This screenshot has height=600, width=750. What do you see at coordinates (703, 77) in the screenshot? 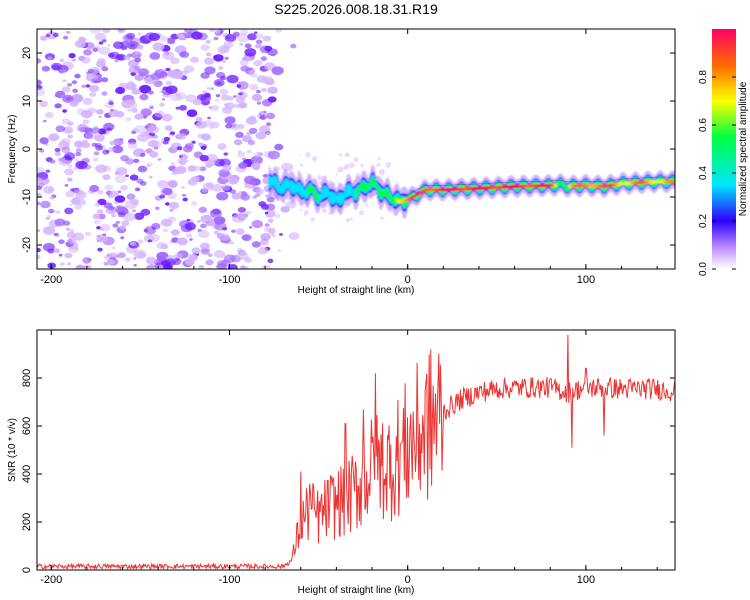
I see `colorbar-tick-label: 0.8` at bounding box center [703, 77].